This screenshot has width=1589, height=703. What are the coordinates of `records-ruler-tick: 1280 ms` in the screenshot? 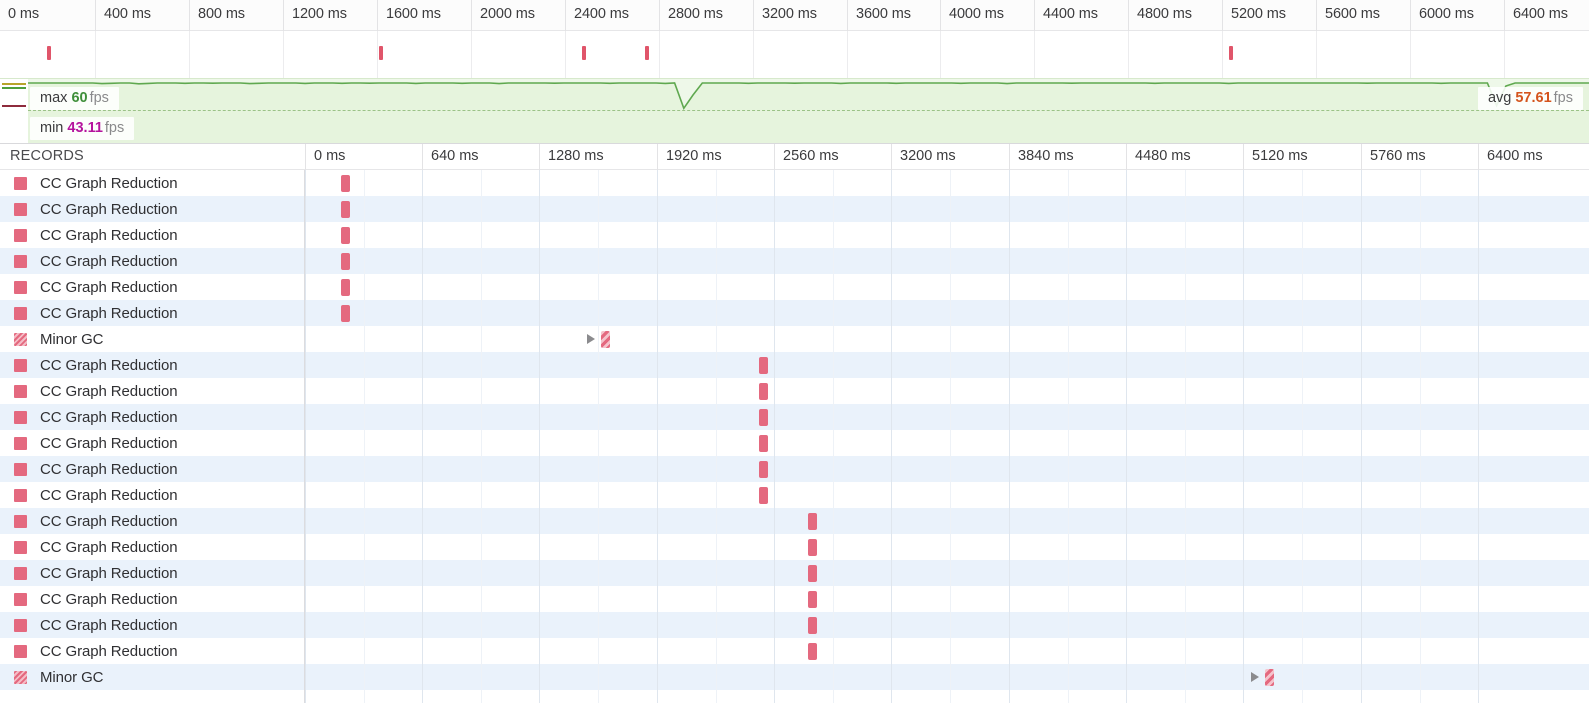 It's located at (598, 157).